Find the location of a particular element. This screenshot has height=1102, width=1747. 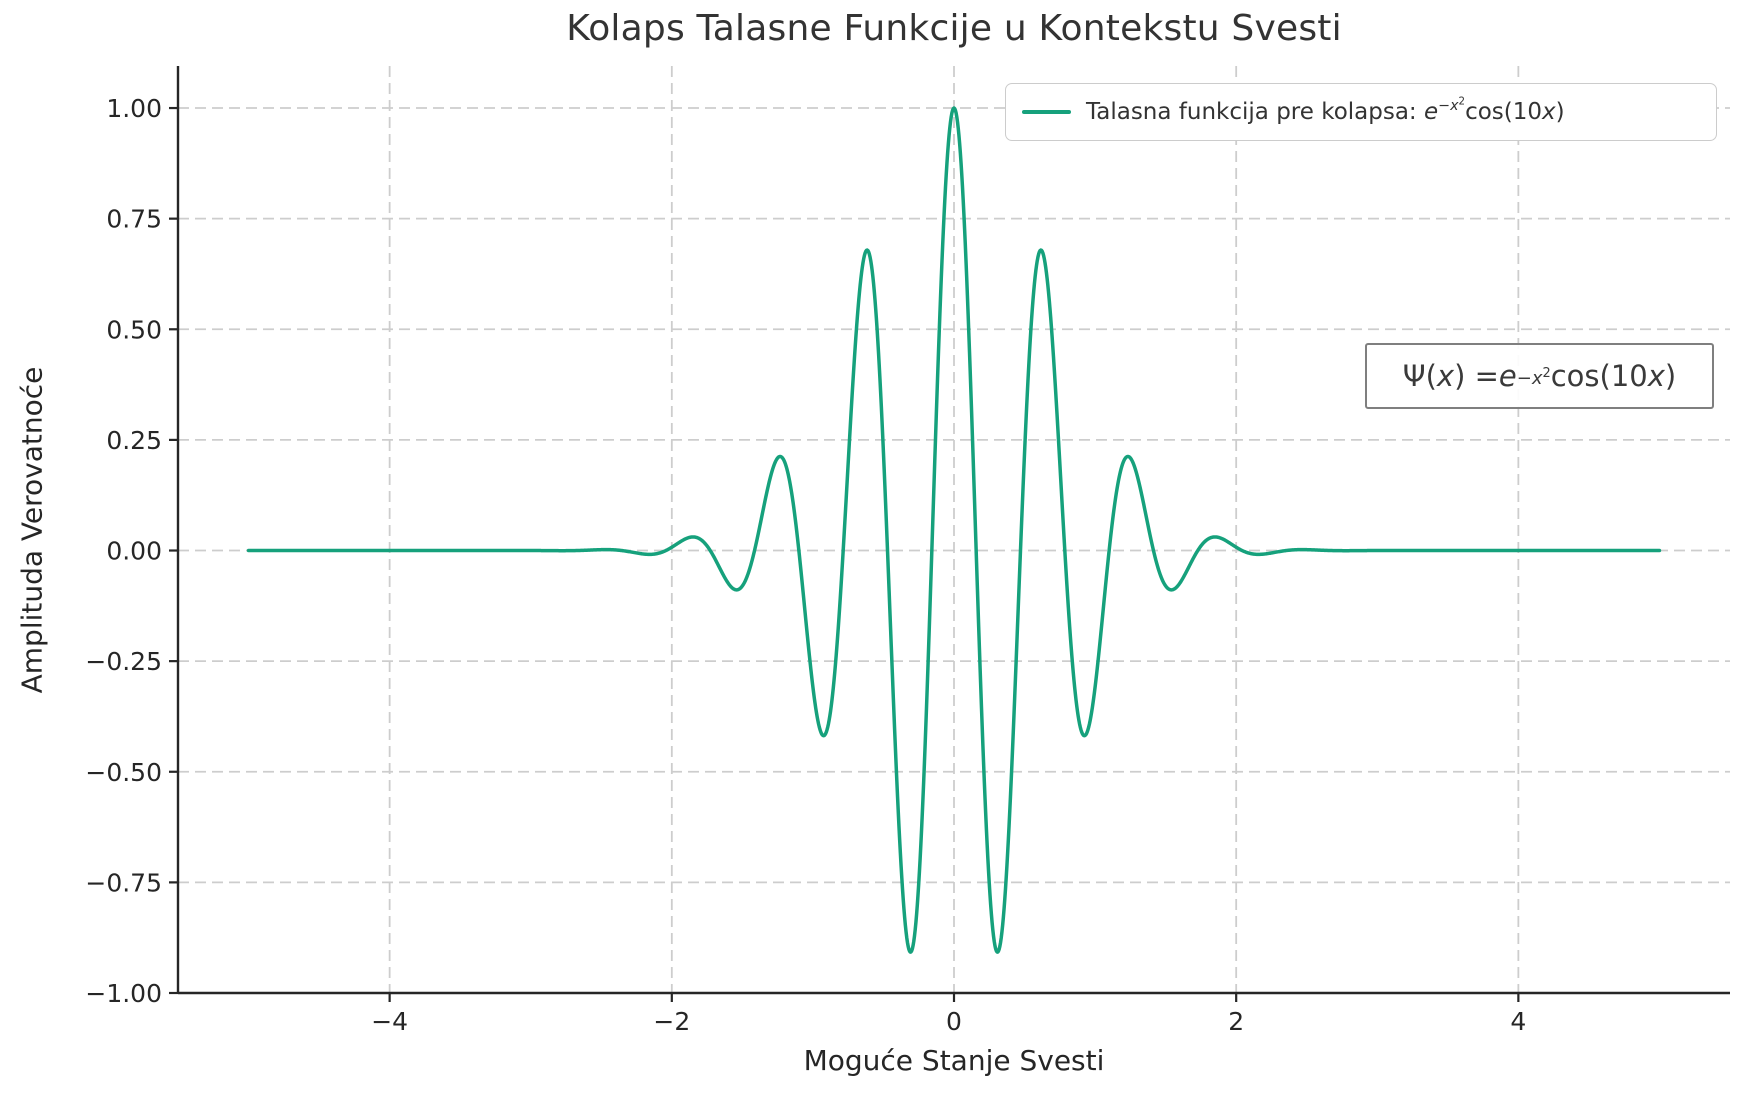

x-tick-label: 2 is located at coordinates (1236, 1021).